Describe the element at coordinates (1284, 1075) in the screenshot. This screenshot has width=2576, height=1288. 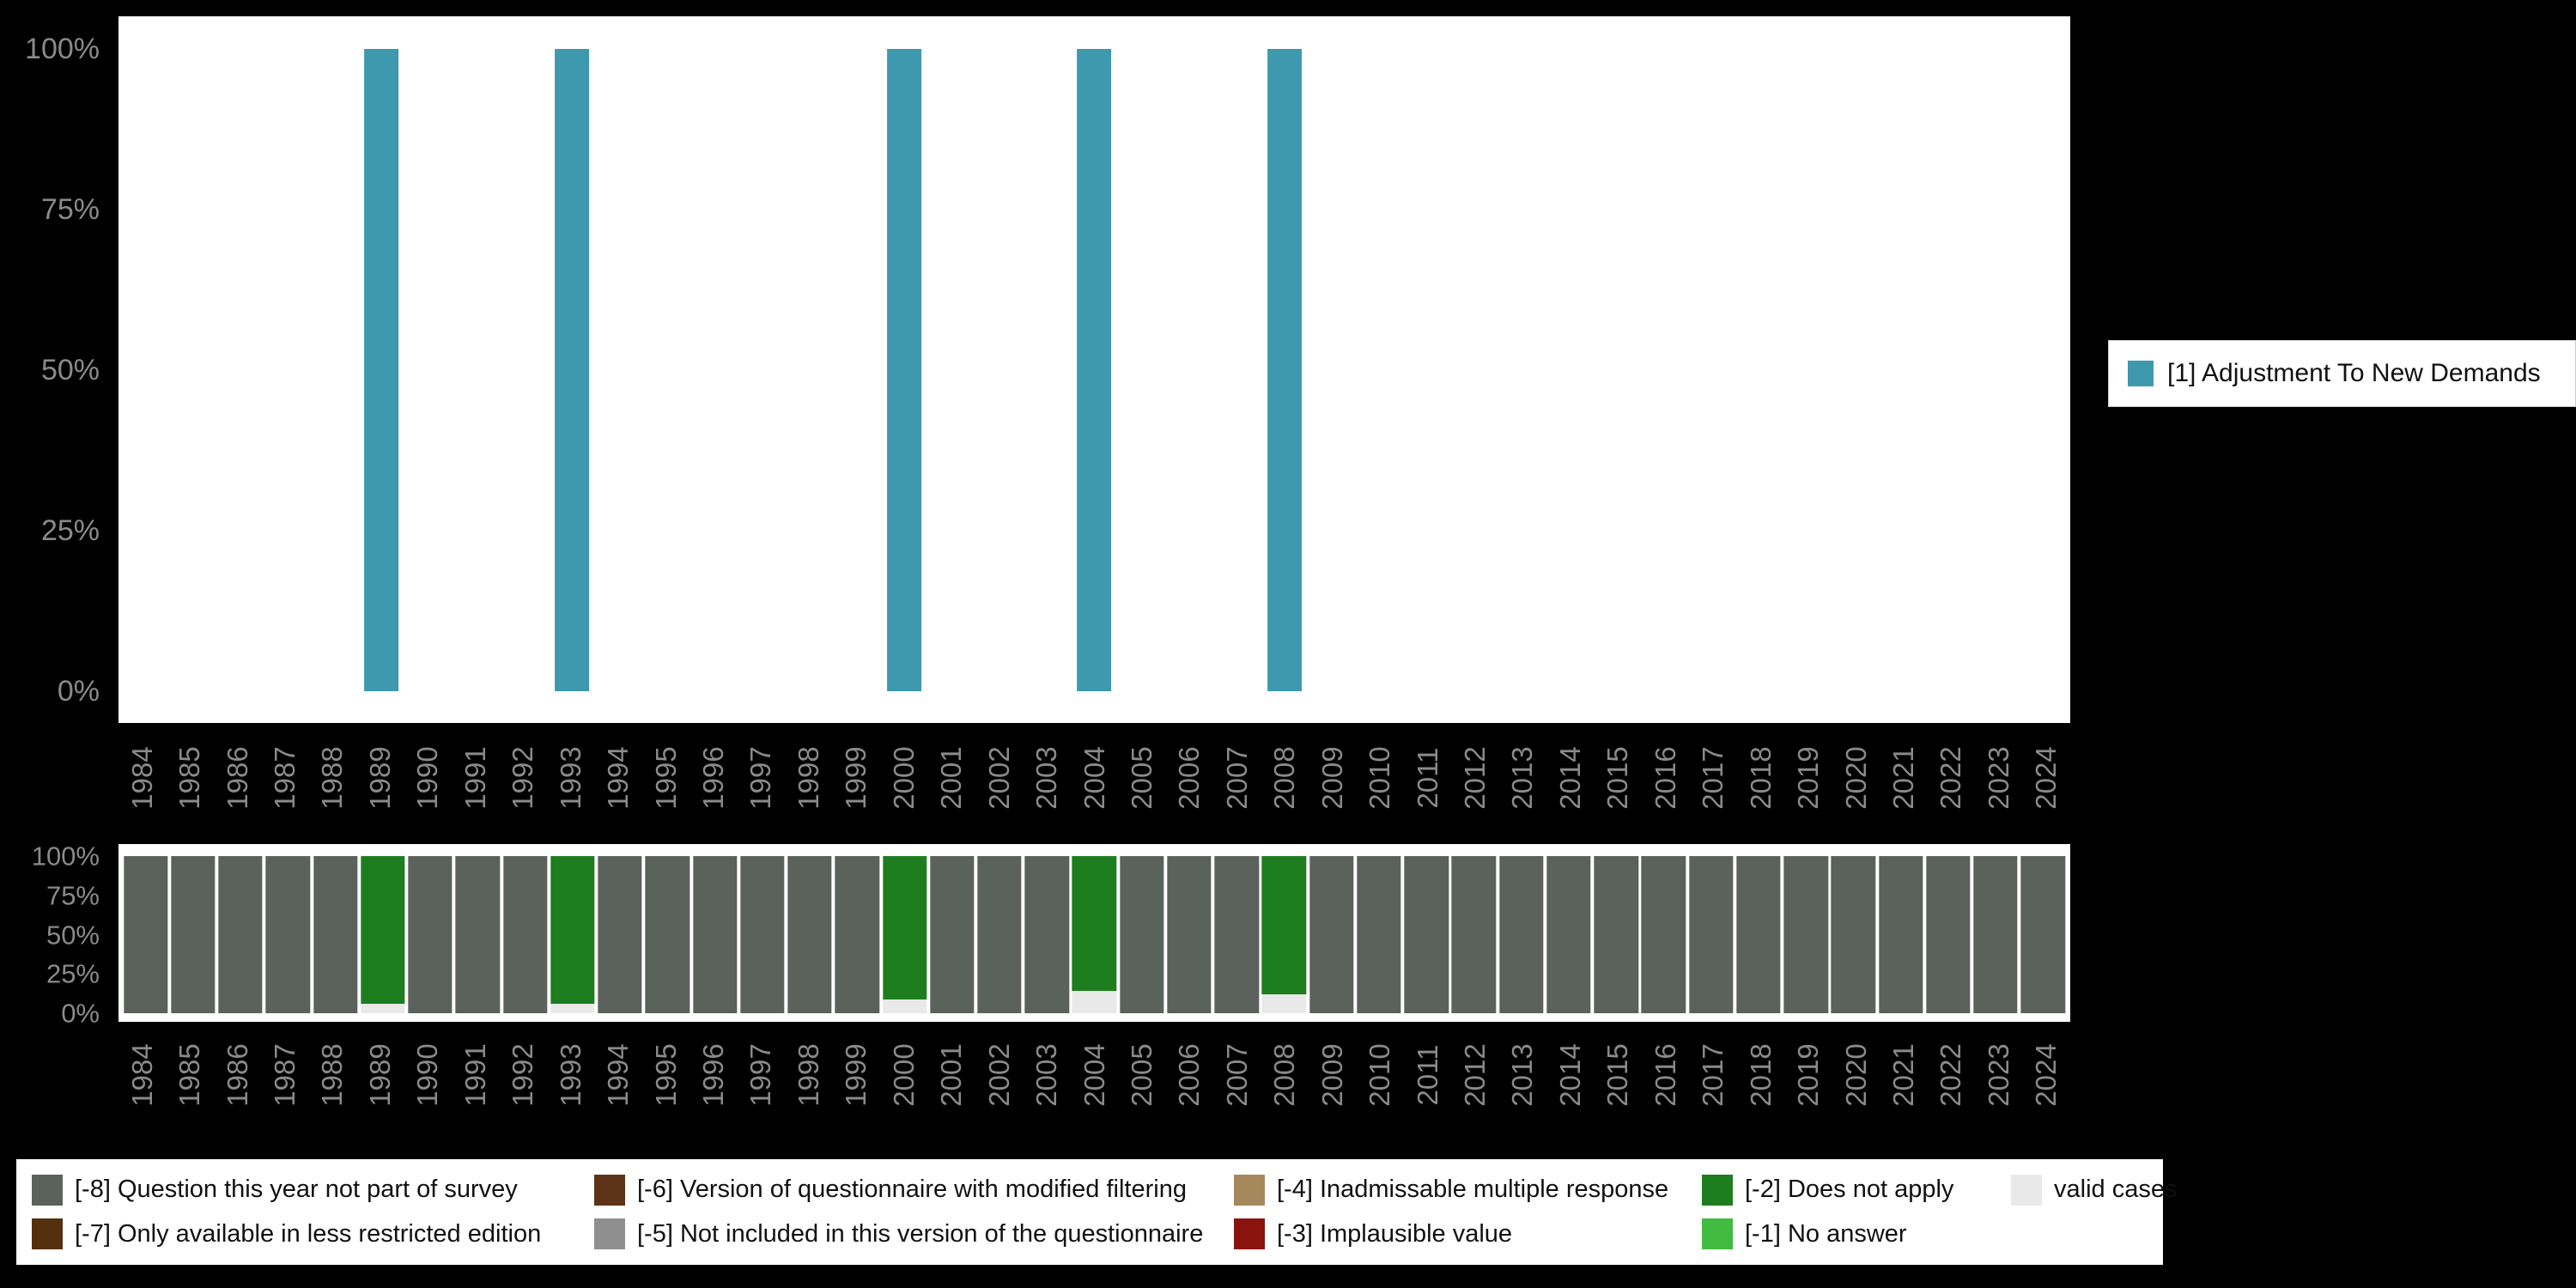
I see `x-axis-label-2008: 2008` at that location.